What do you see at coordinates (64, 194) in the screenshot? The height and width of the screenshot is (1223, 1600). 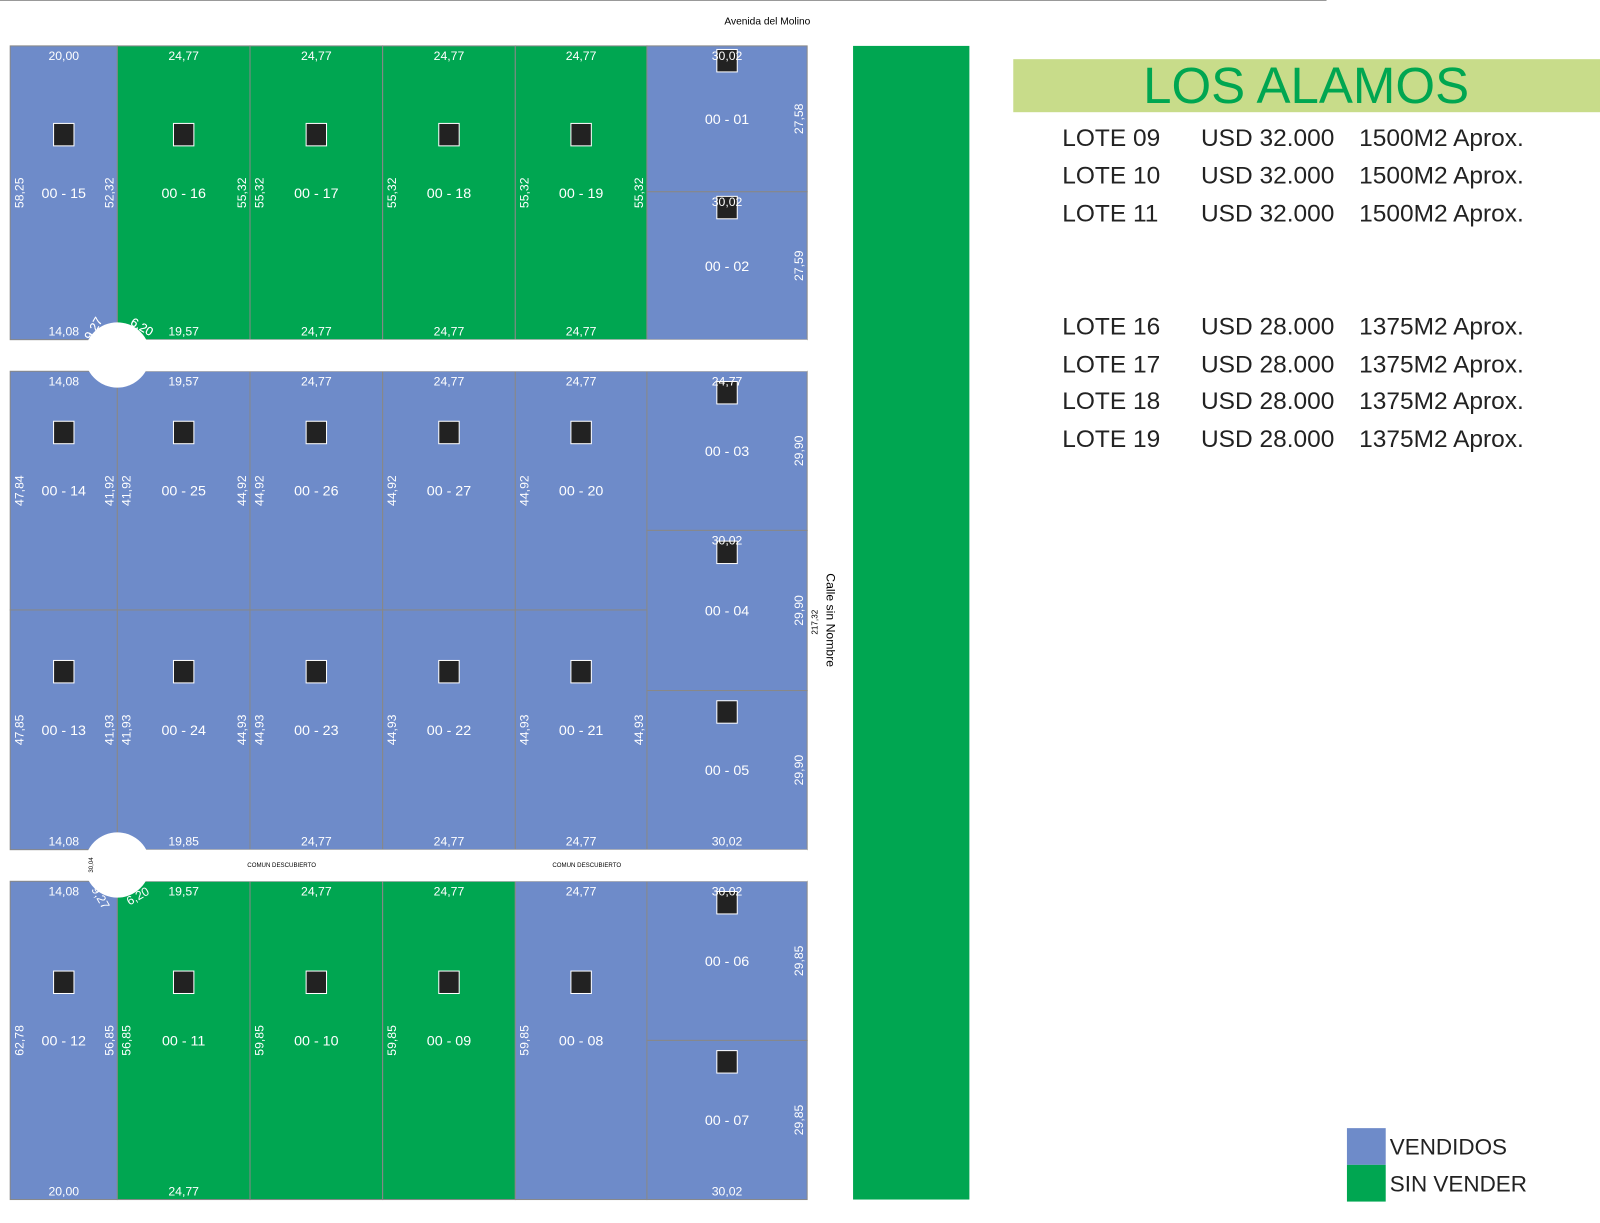 I see `lot-id: 00 - 15` at bounding box center [64, 194].